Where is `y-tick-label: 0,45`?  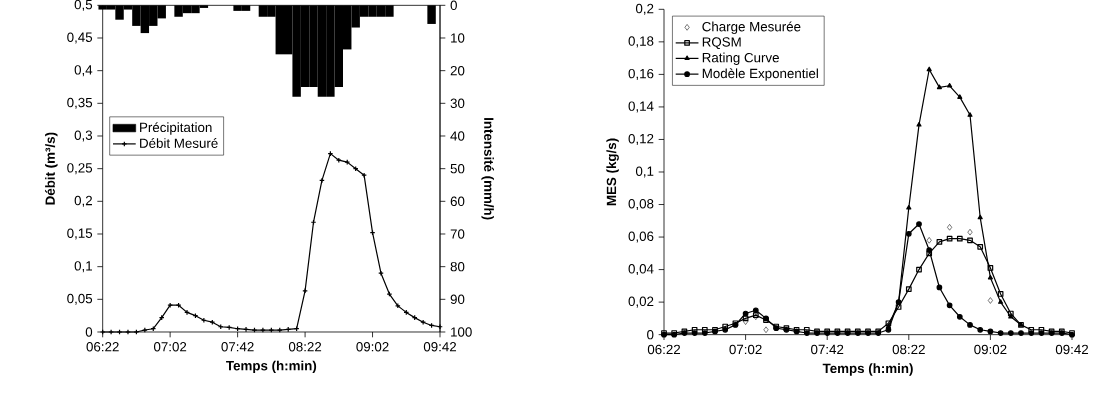 y-tick-label: 0,45 is located at coordinates (80, 38).